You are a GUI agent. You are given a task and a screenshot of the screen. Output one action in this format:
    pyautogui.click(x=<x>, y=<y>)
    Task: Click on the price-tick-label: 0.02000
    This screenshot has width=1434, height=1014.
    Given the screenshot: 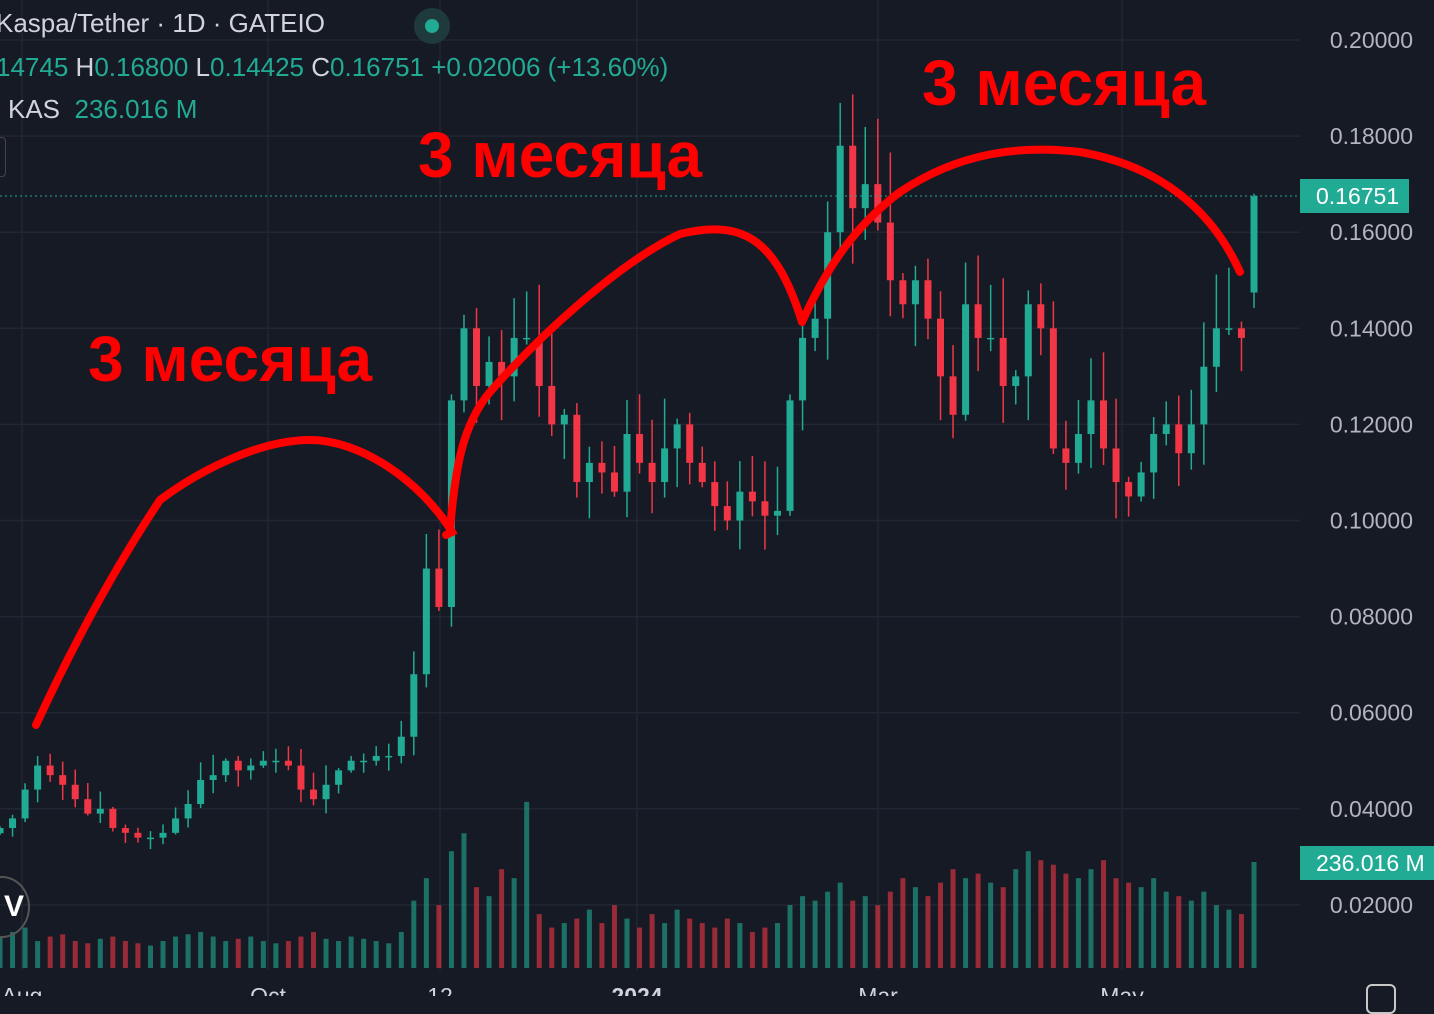 What is the action you would take?
    pyautogui.click(x=1371, y=905)
    